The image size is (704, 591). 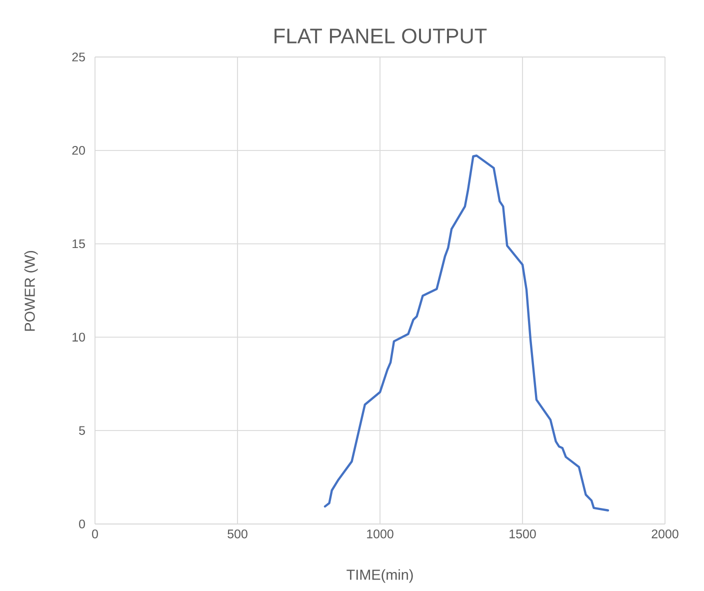 What do you see at coordinates (78, 150) in the screenshot?
I see `y-tick-label: 20` at bounding box center [78, 150].